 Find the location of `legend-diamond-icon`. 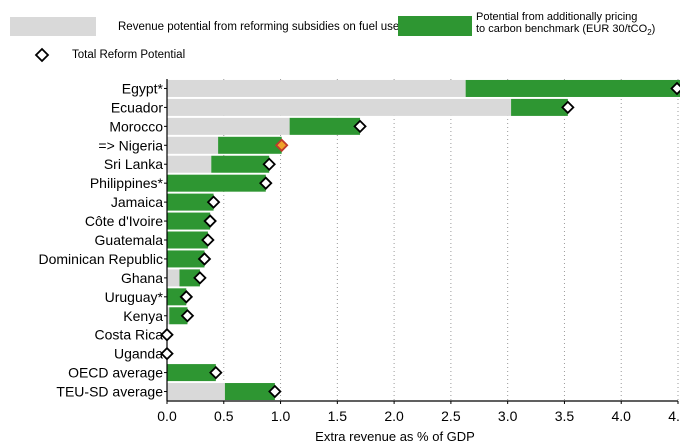

legend-diamond-icon is located at coordinates (42, 55).